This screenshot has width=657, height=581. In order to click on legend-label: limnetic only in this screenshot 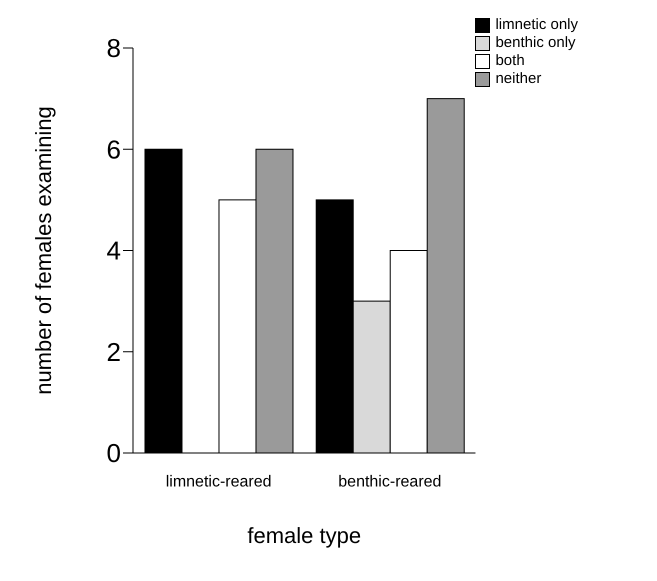, I will do `click(536, 25)`.